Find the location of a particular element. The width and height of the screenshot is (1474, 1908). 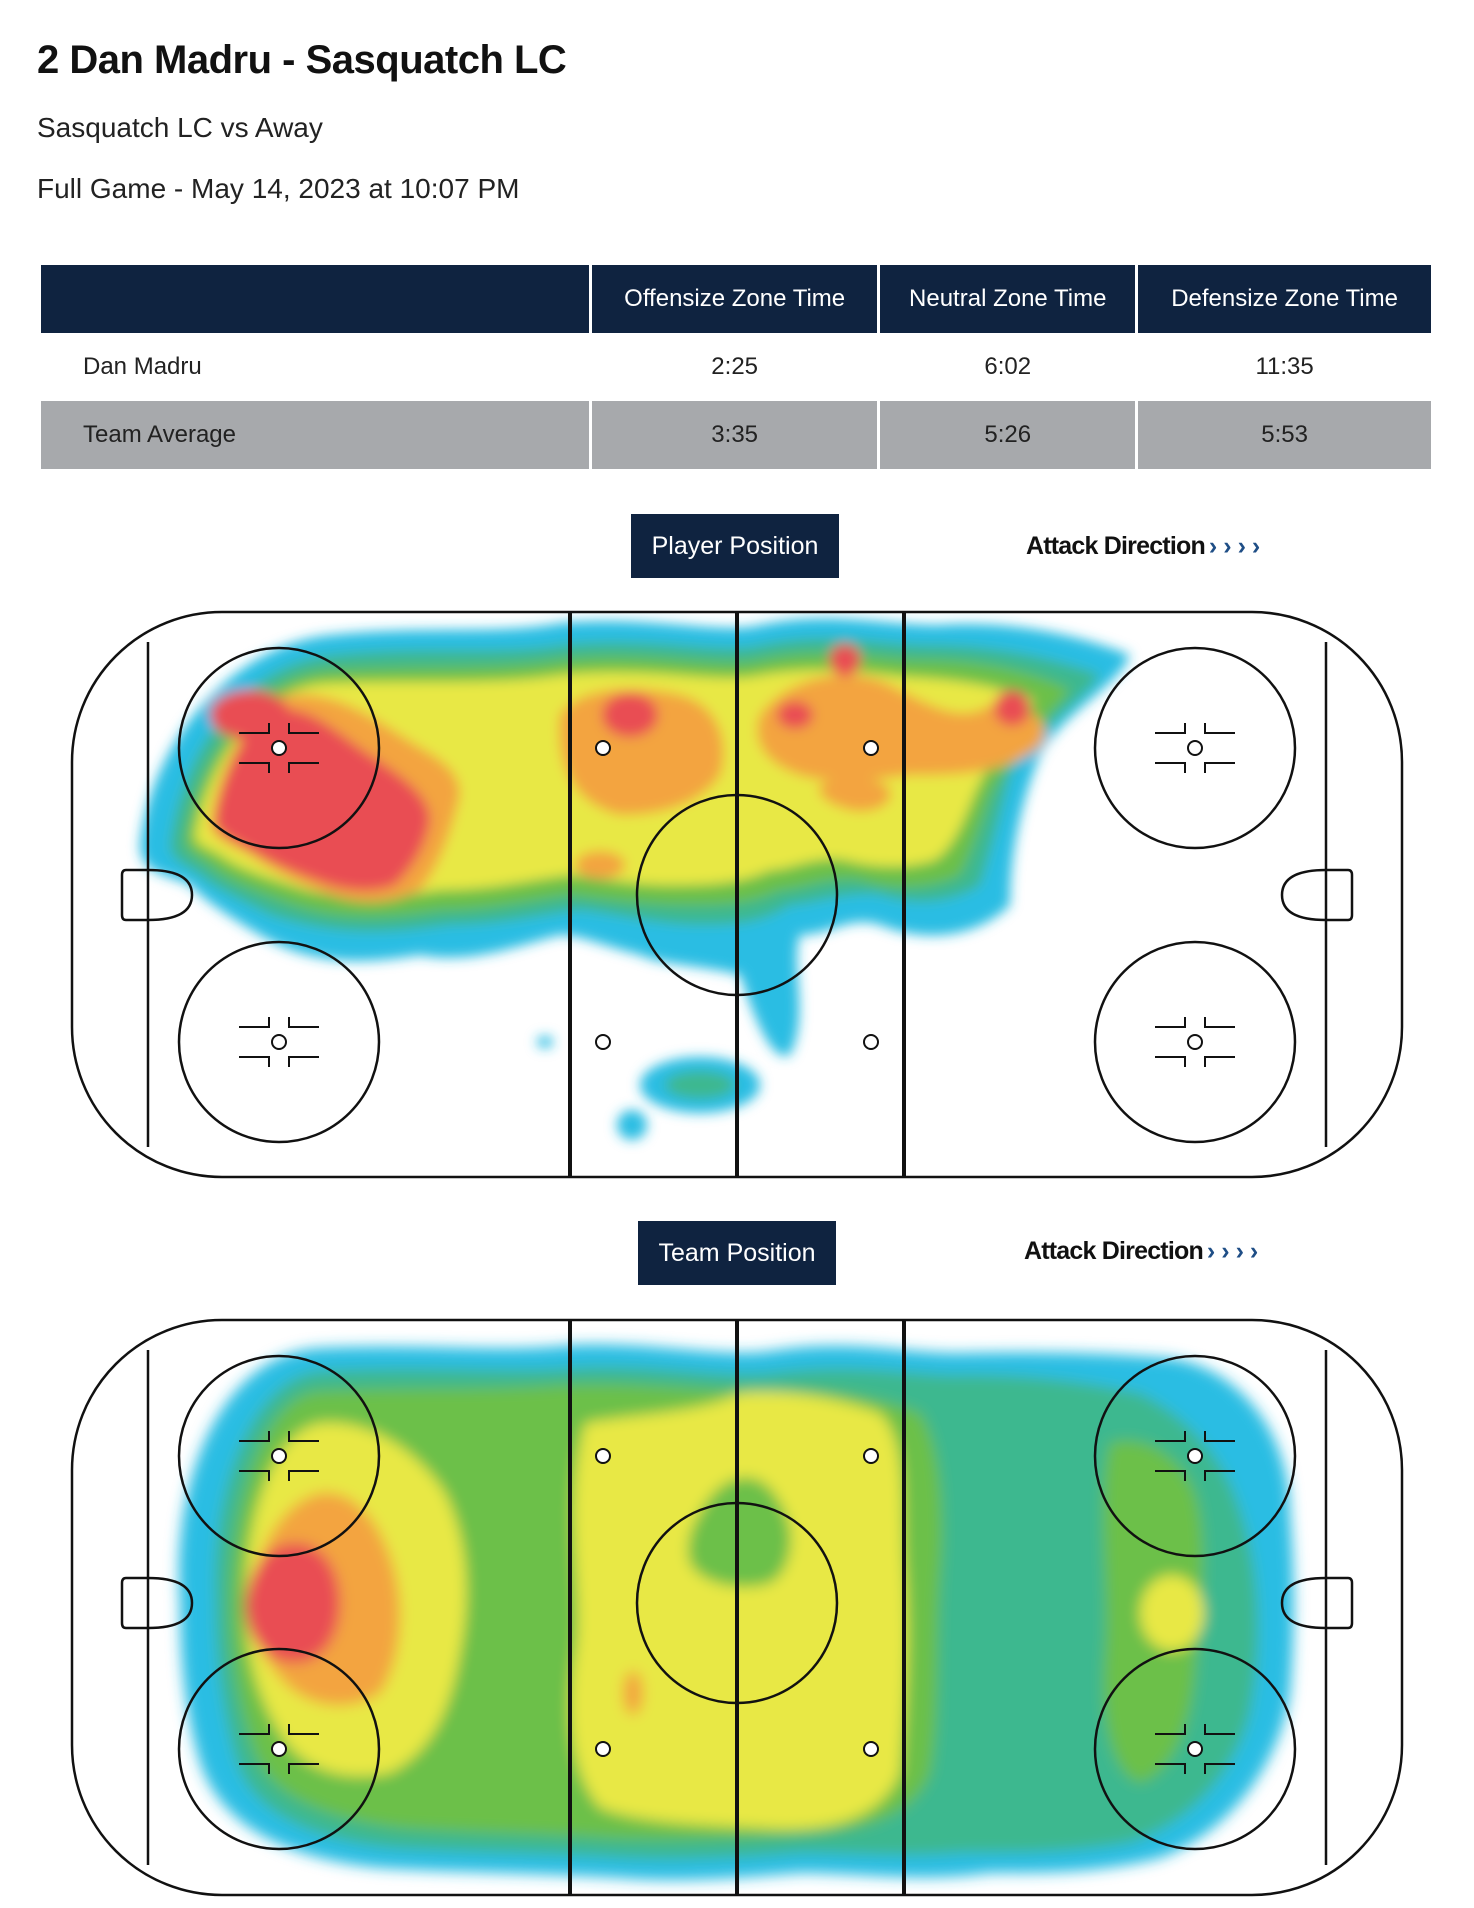

cell-value: 5:26 is located at coordinates (1008, 435).